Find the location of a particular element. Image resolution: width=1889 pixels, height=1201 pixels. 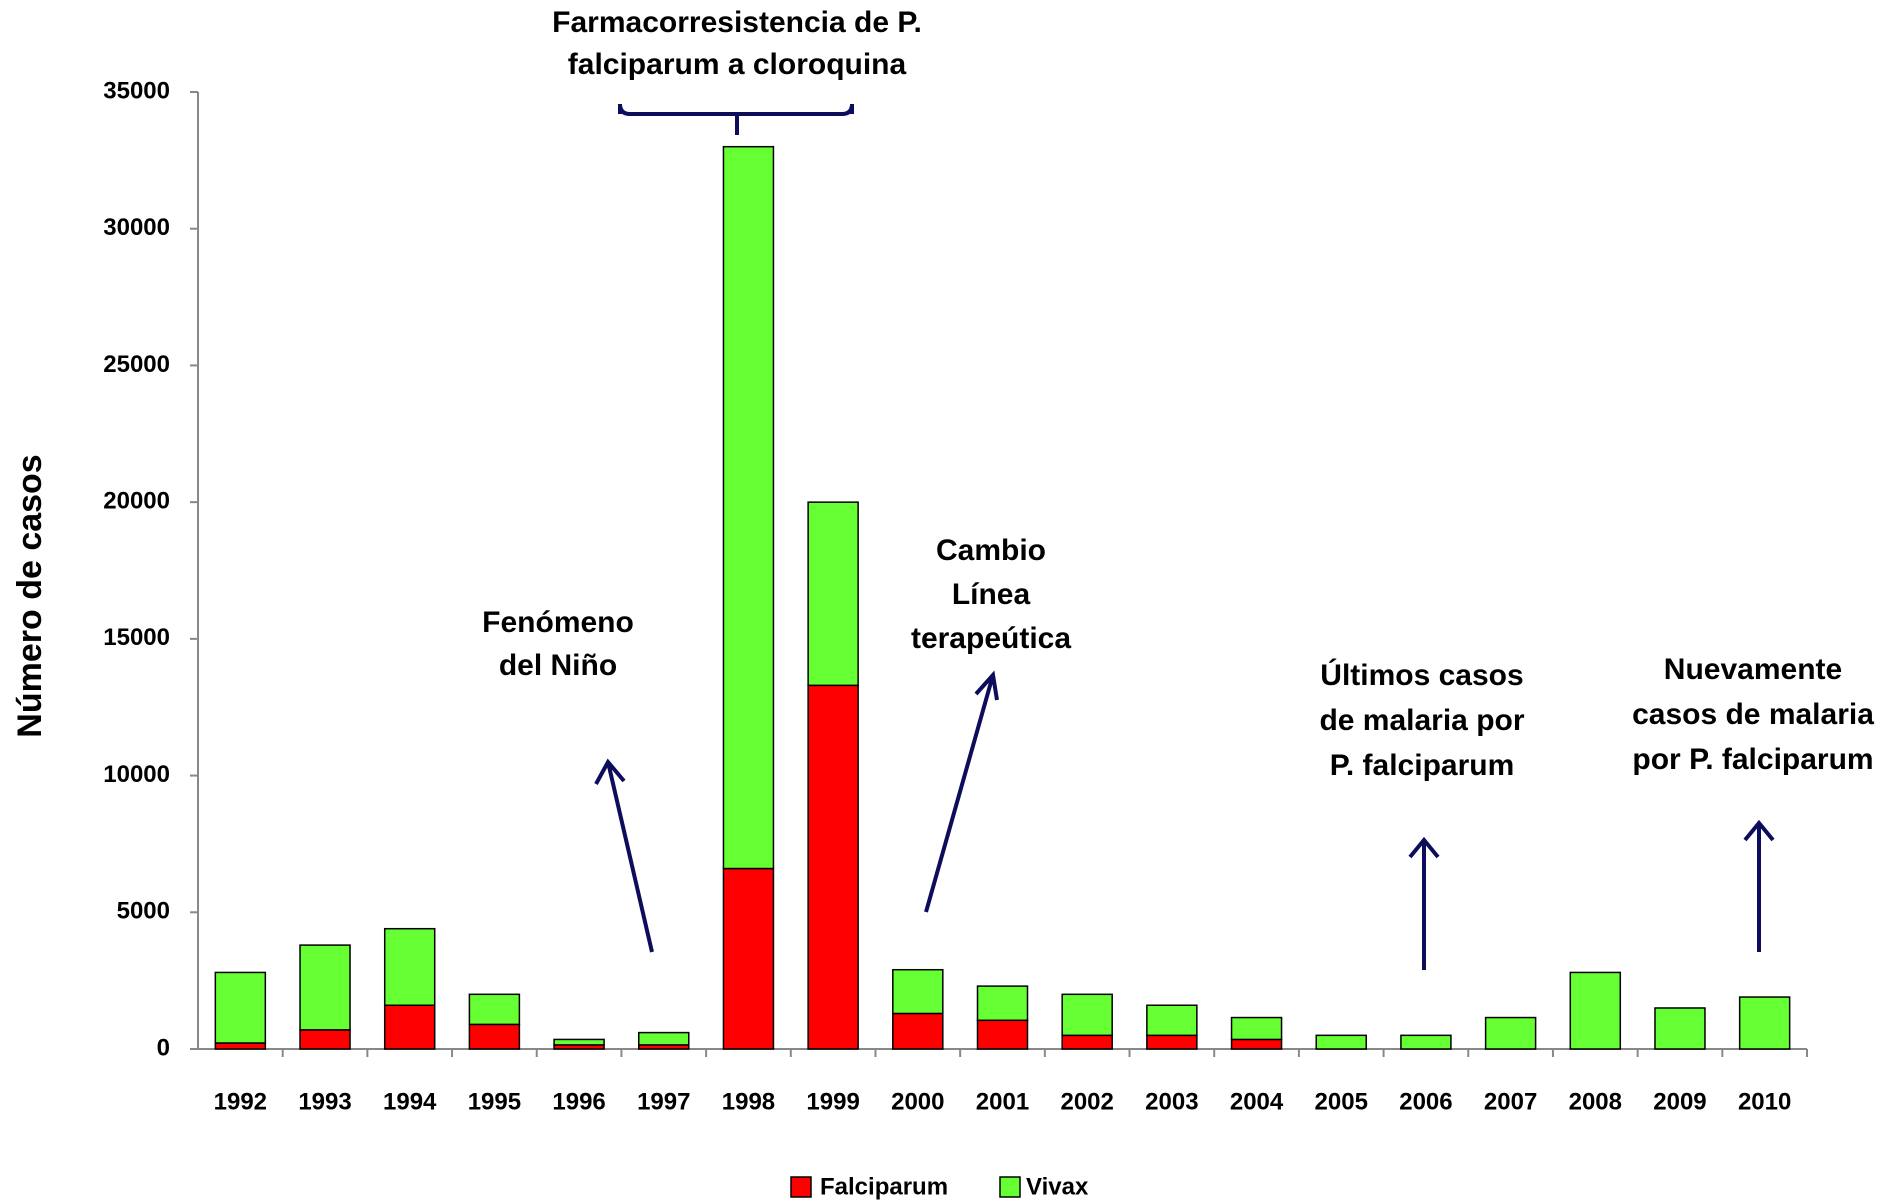

annotation: P. falciparum is located at coordinates (1422, 765).